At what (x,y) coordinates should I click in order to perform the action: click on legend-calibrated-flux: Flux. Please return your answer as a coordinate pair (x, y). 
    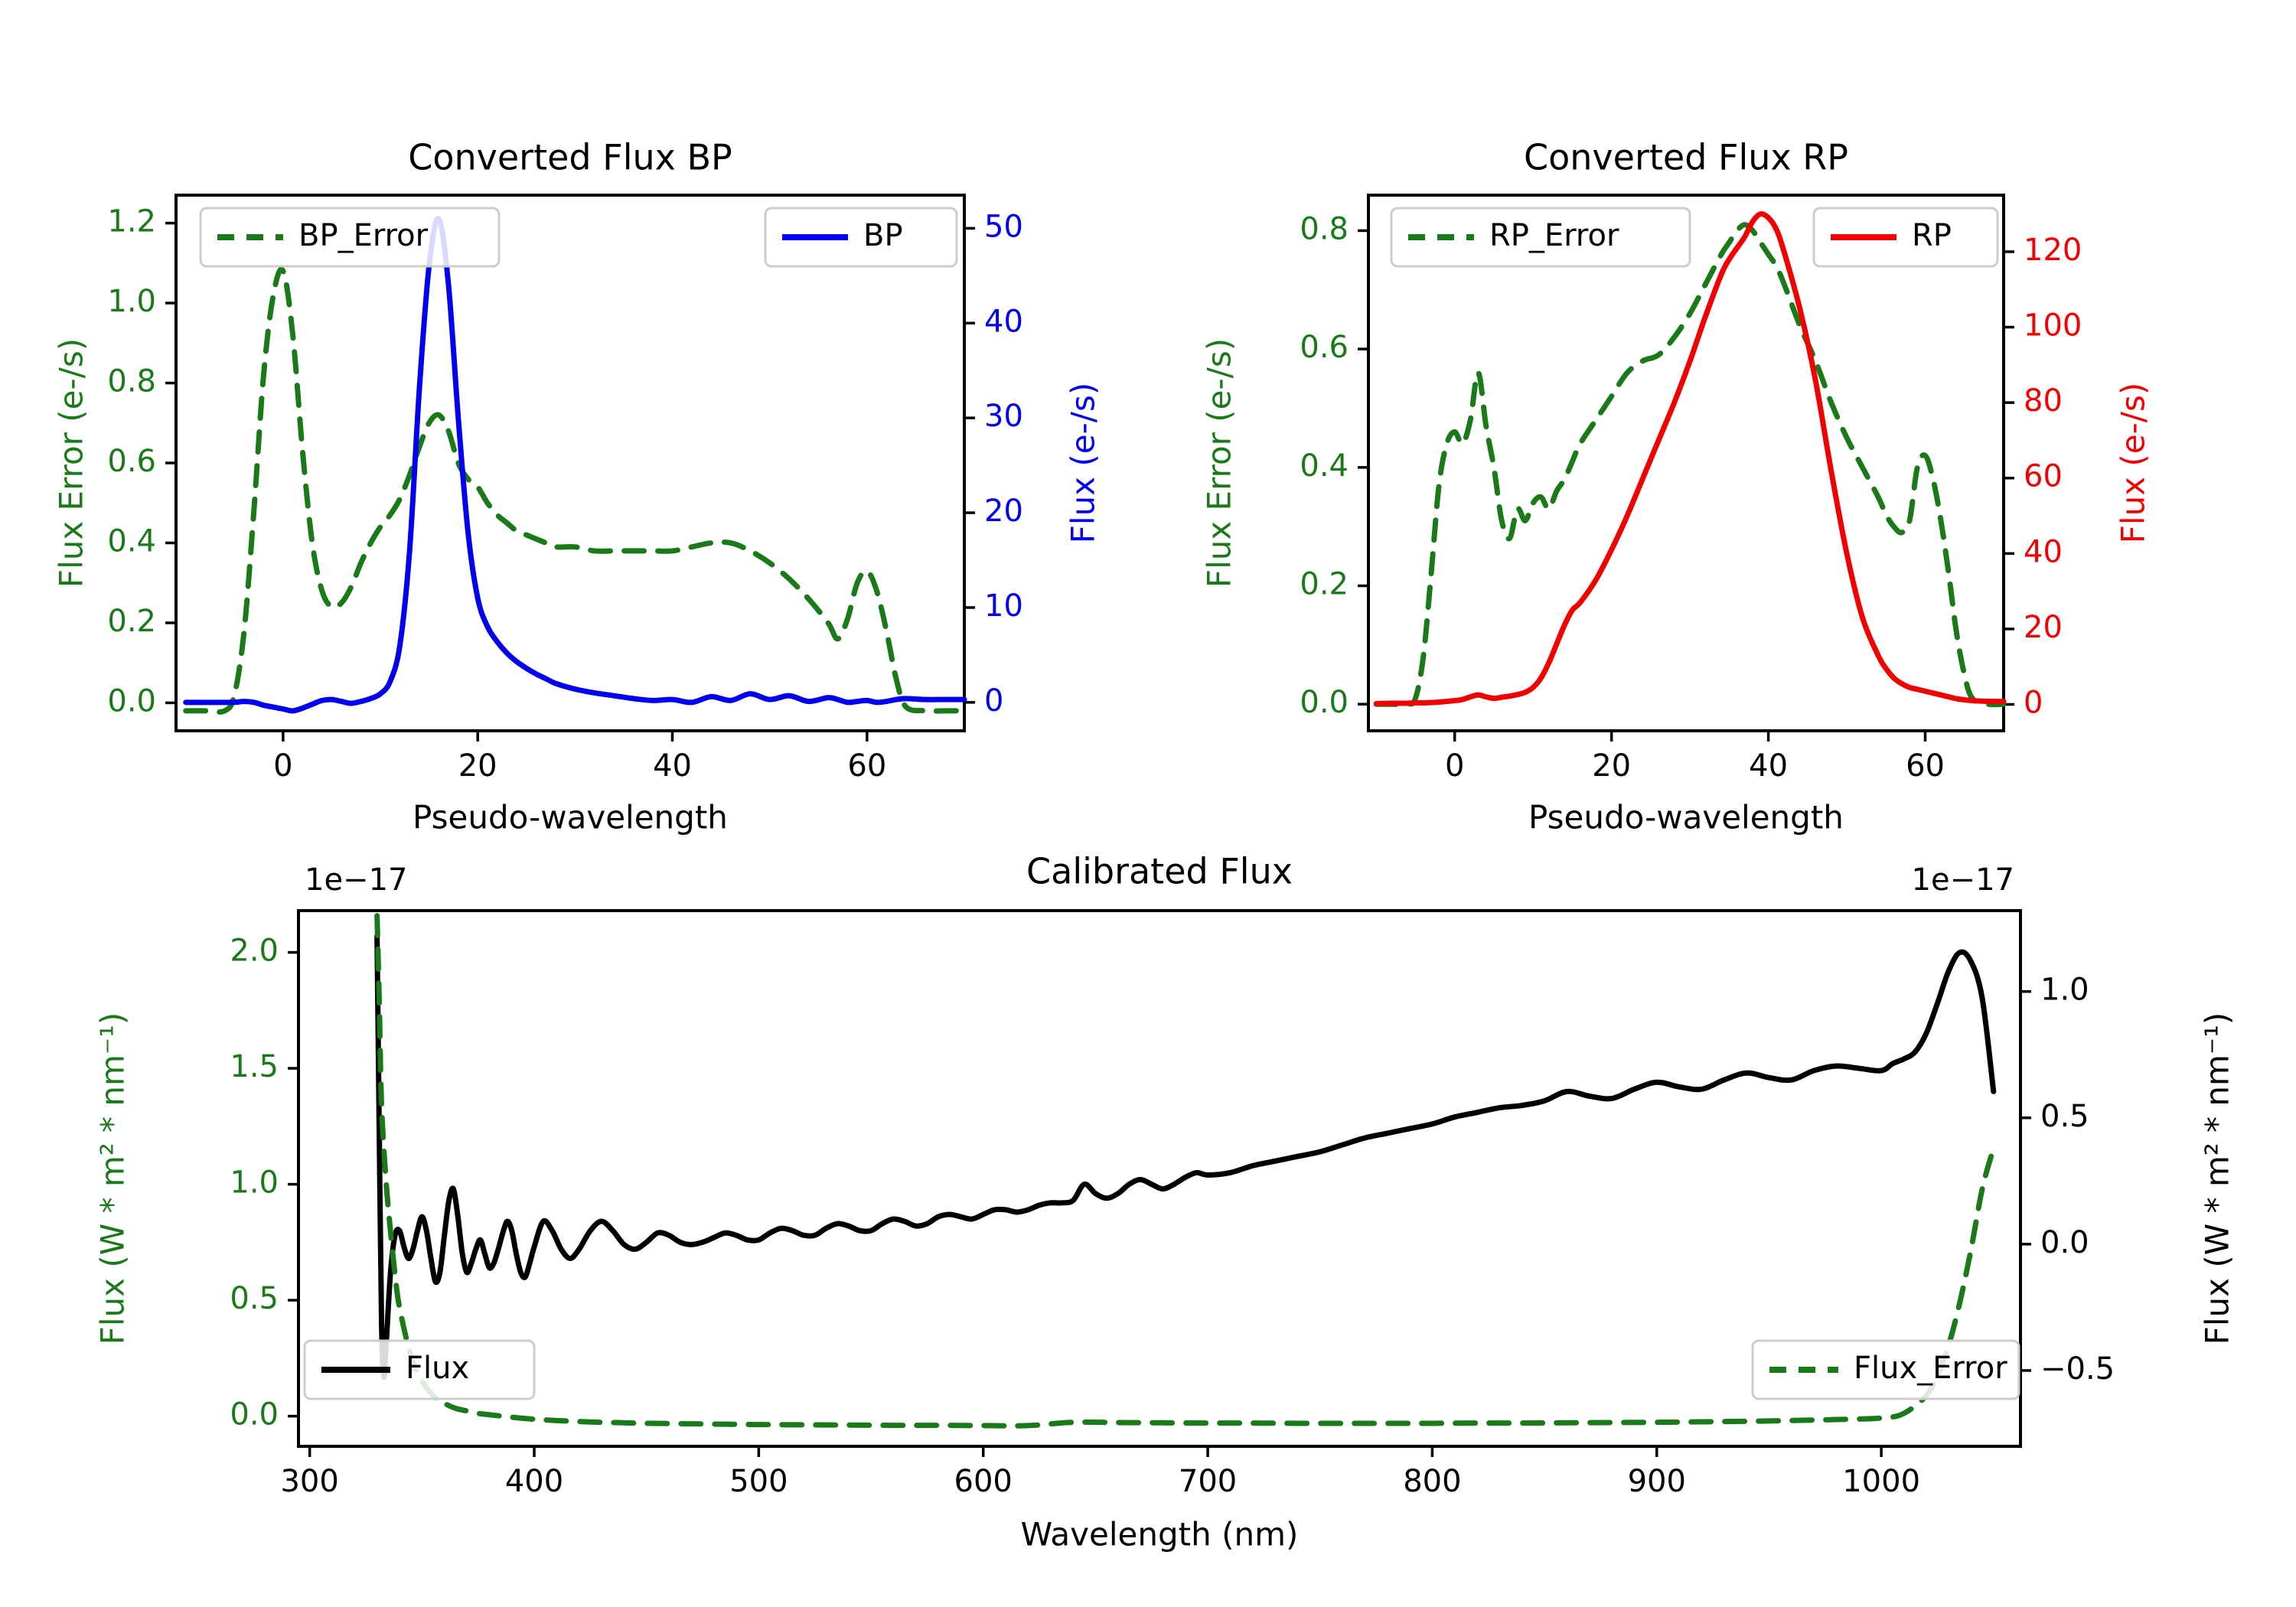
    Looking at the image, I should click on (419, 1370).